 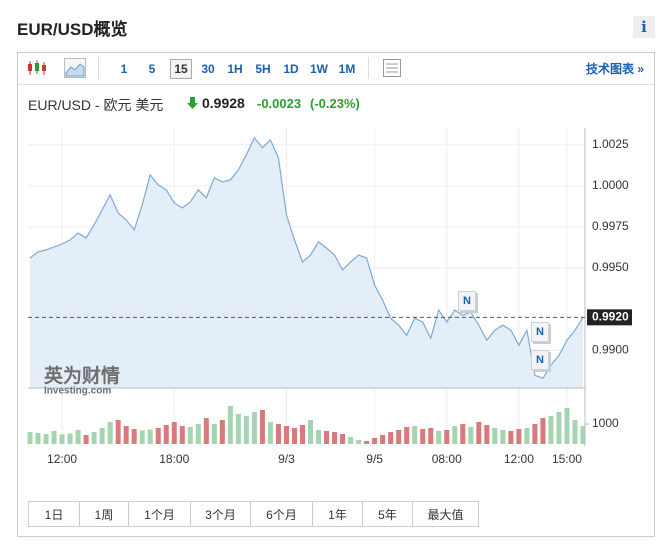 What do you see at coordinates (387, 514) in the screenshot?
I see `range-button: 5年` at bounding box center [387, 514].